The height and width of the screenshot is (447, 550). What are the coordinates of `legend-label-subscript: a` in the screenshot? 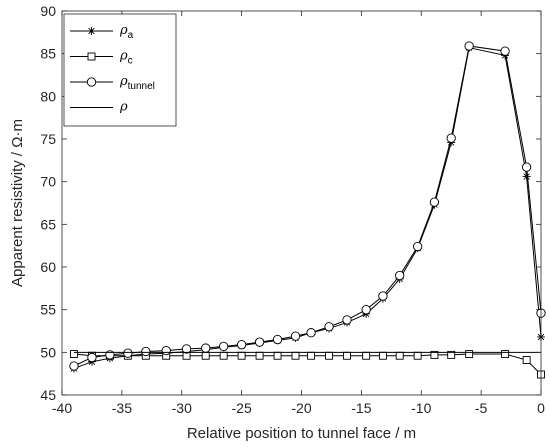 It's located at (131, 35).